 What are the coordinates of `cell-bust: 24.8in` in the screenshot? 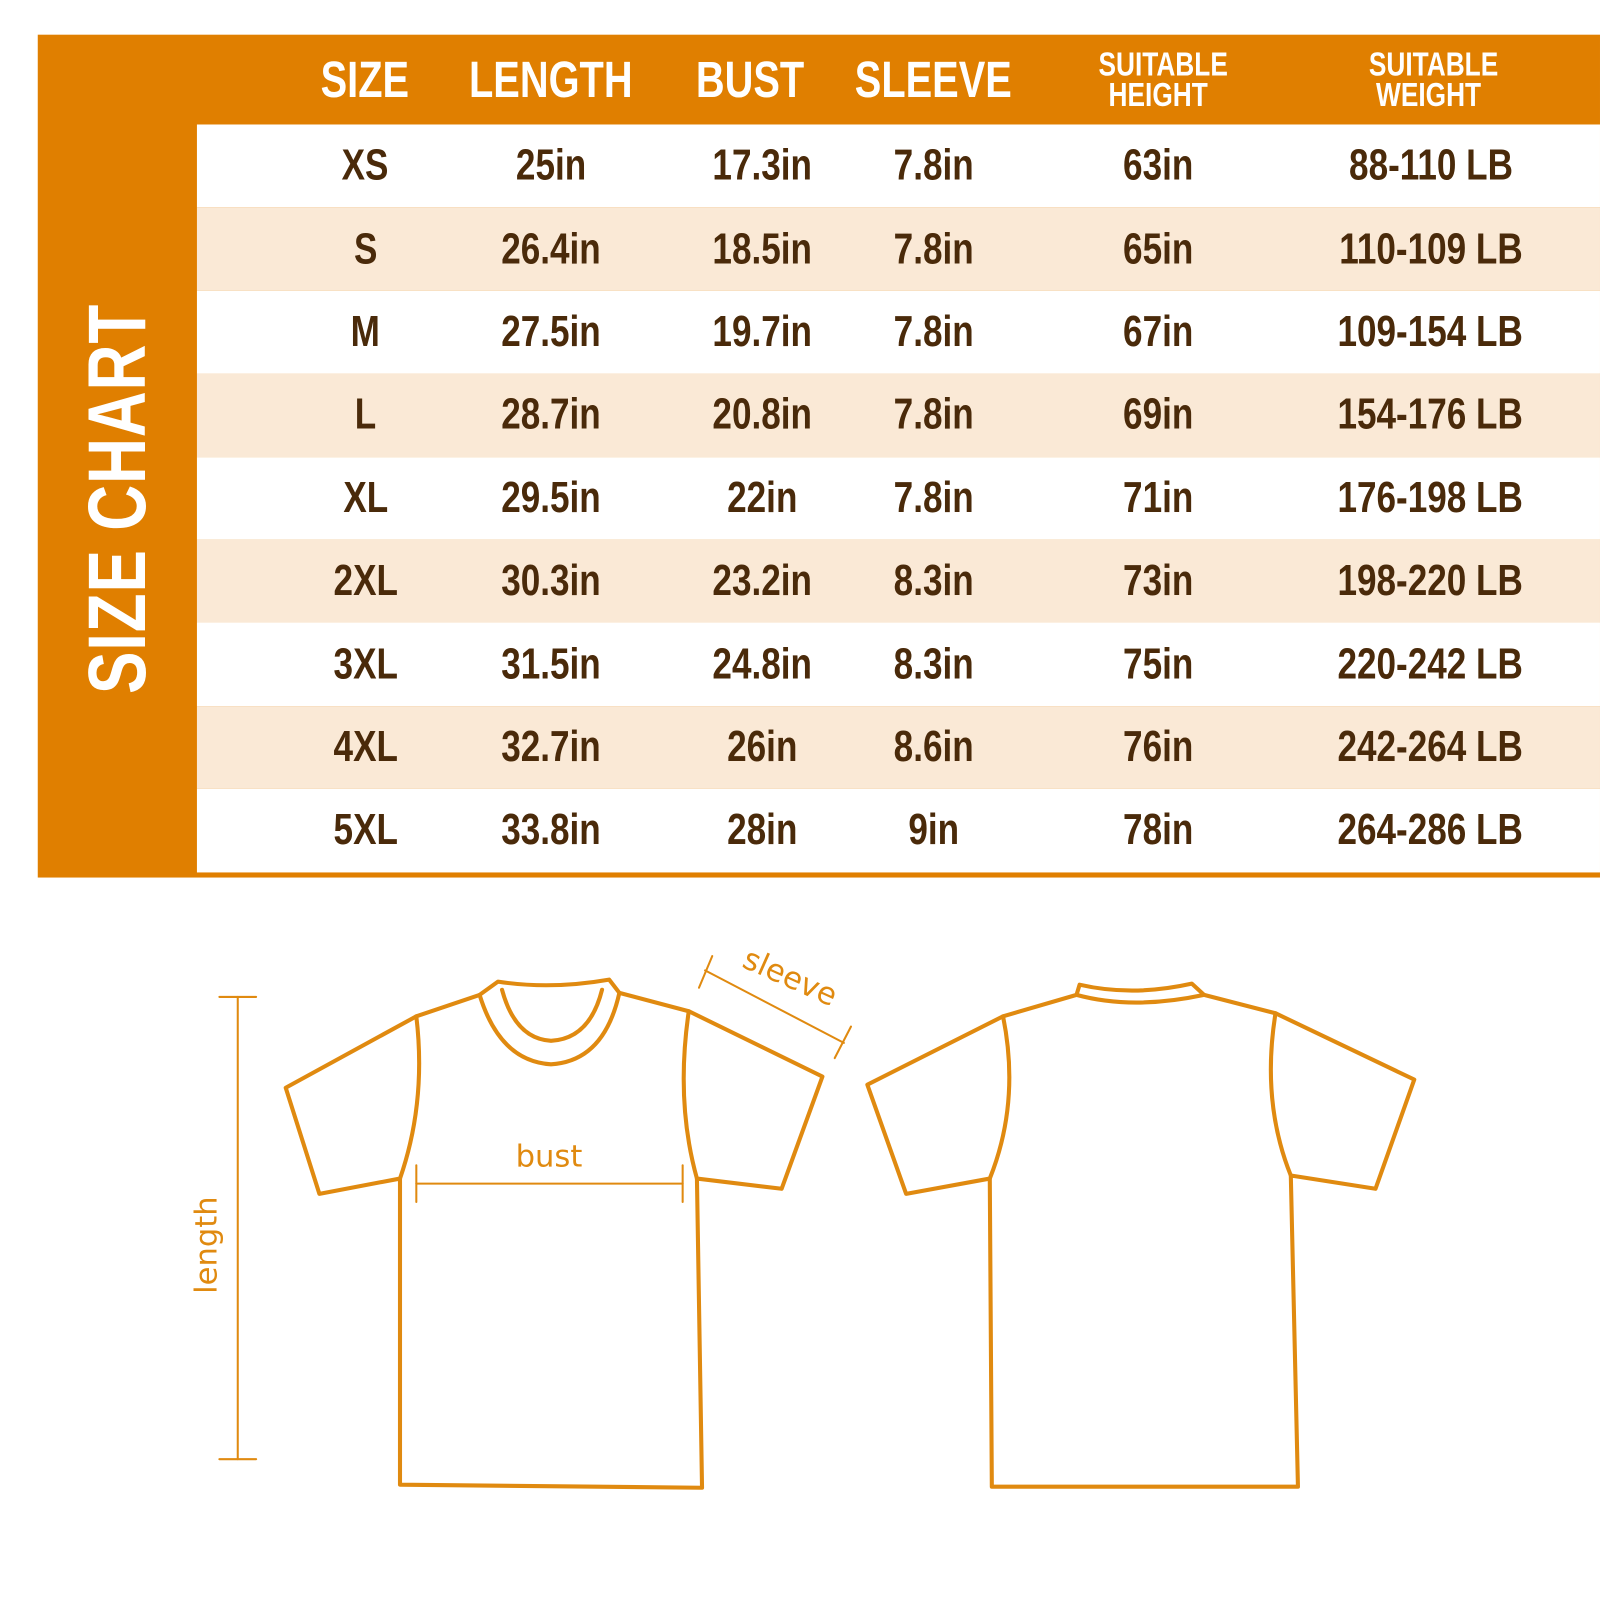 It's located at (762, 664).